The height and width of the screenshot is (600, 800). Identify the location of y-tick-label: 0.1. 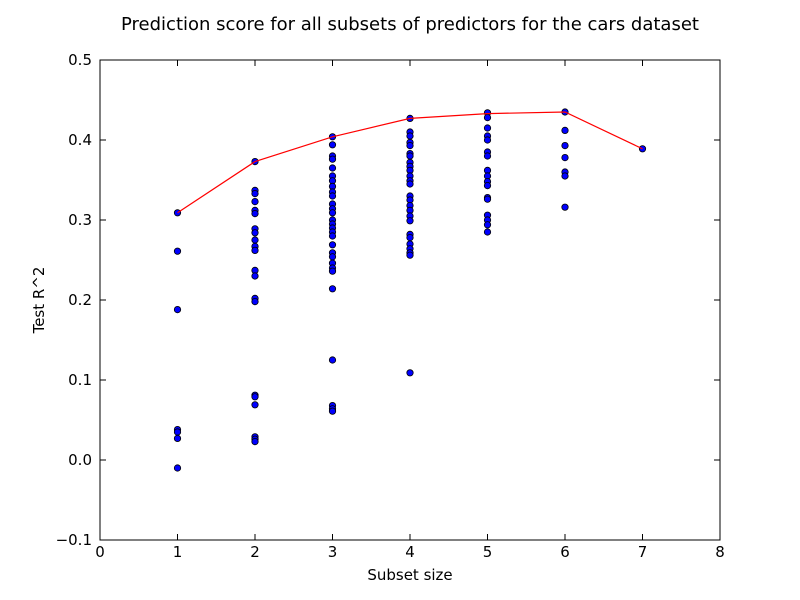
(80, 380).